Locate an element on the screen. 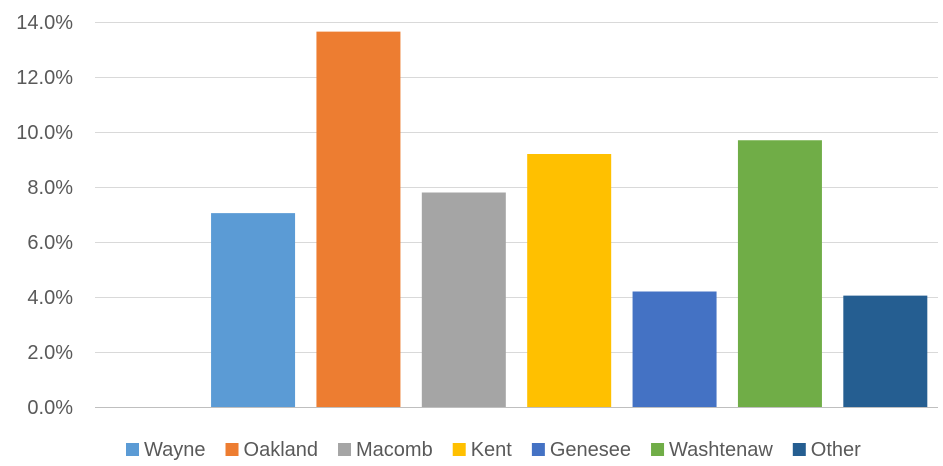  y-tick-label: 10.0% is located at coordinates (44, 133).